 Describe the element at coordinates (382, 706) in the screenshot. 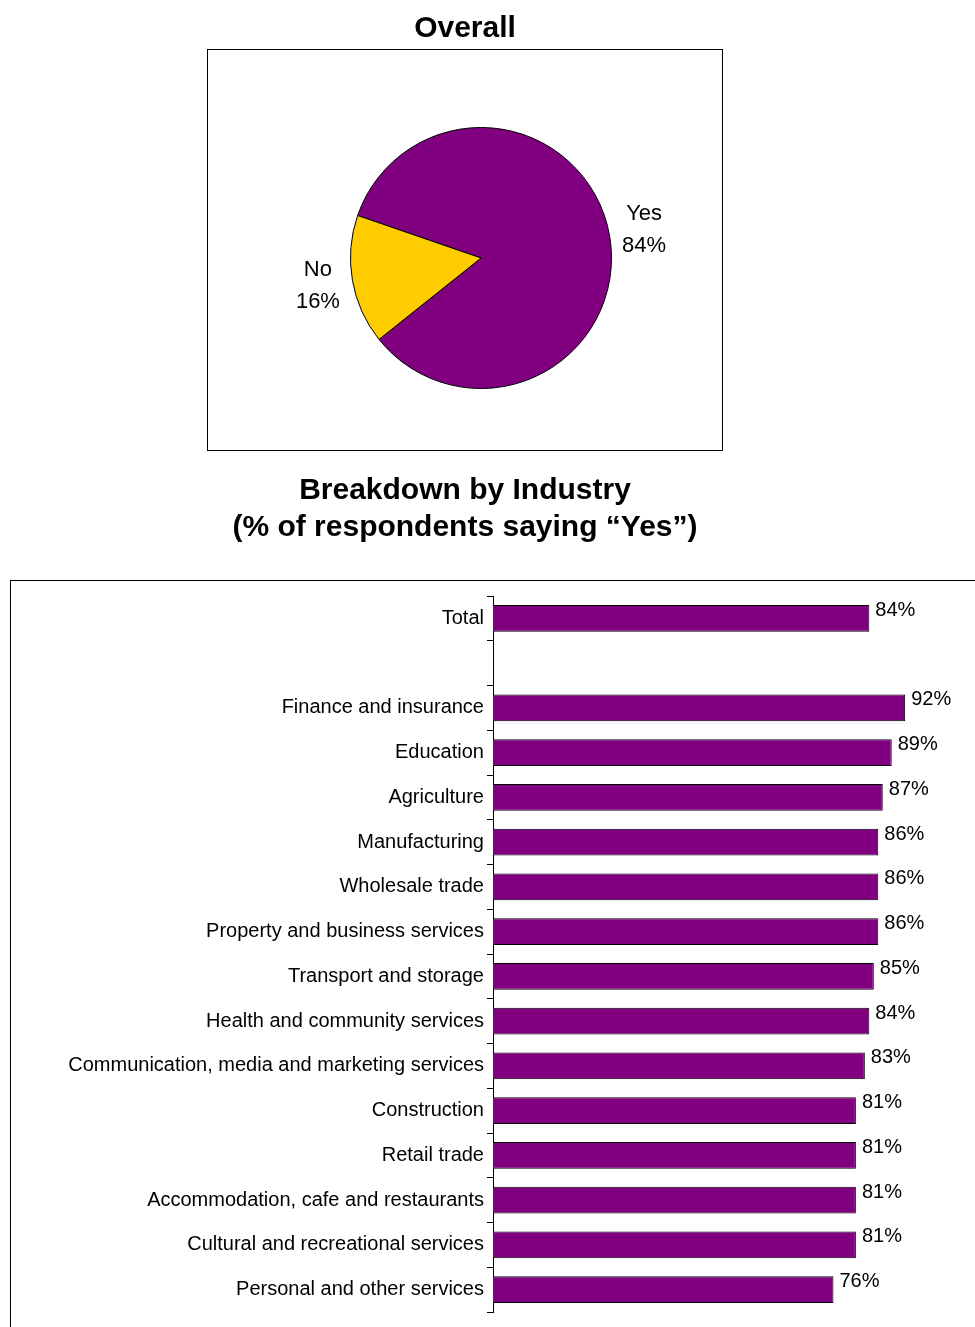

I see `y-tick-label: Finance and insurance` at that location.